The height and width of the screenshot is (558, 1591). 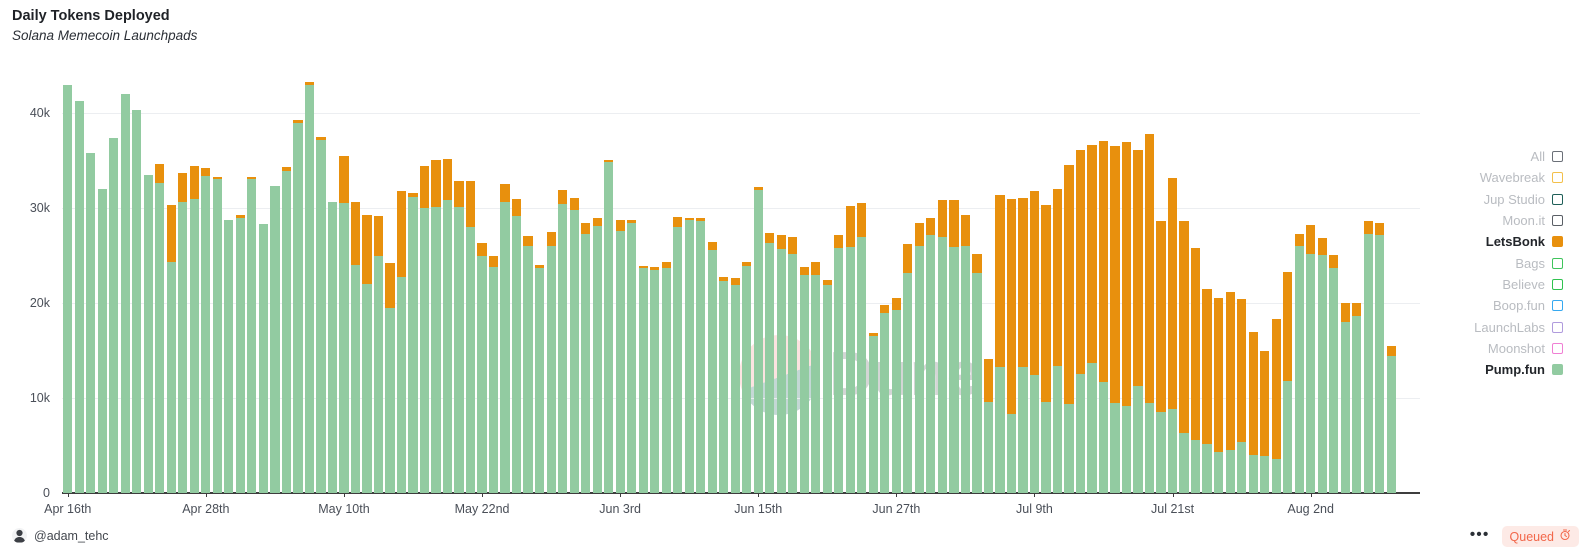 I want to click on legend-item-moonshot: Moonshot, so click(x=1525, y=348).